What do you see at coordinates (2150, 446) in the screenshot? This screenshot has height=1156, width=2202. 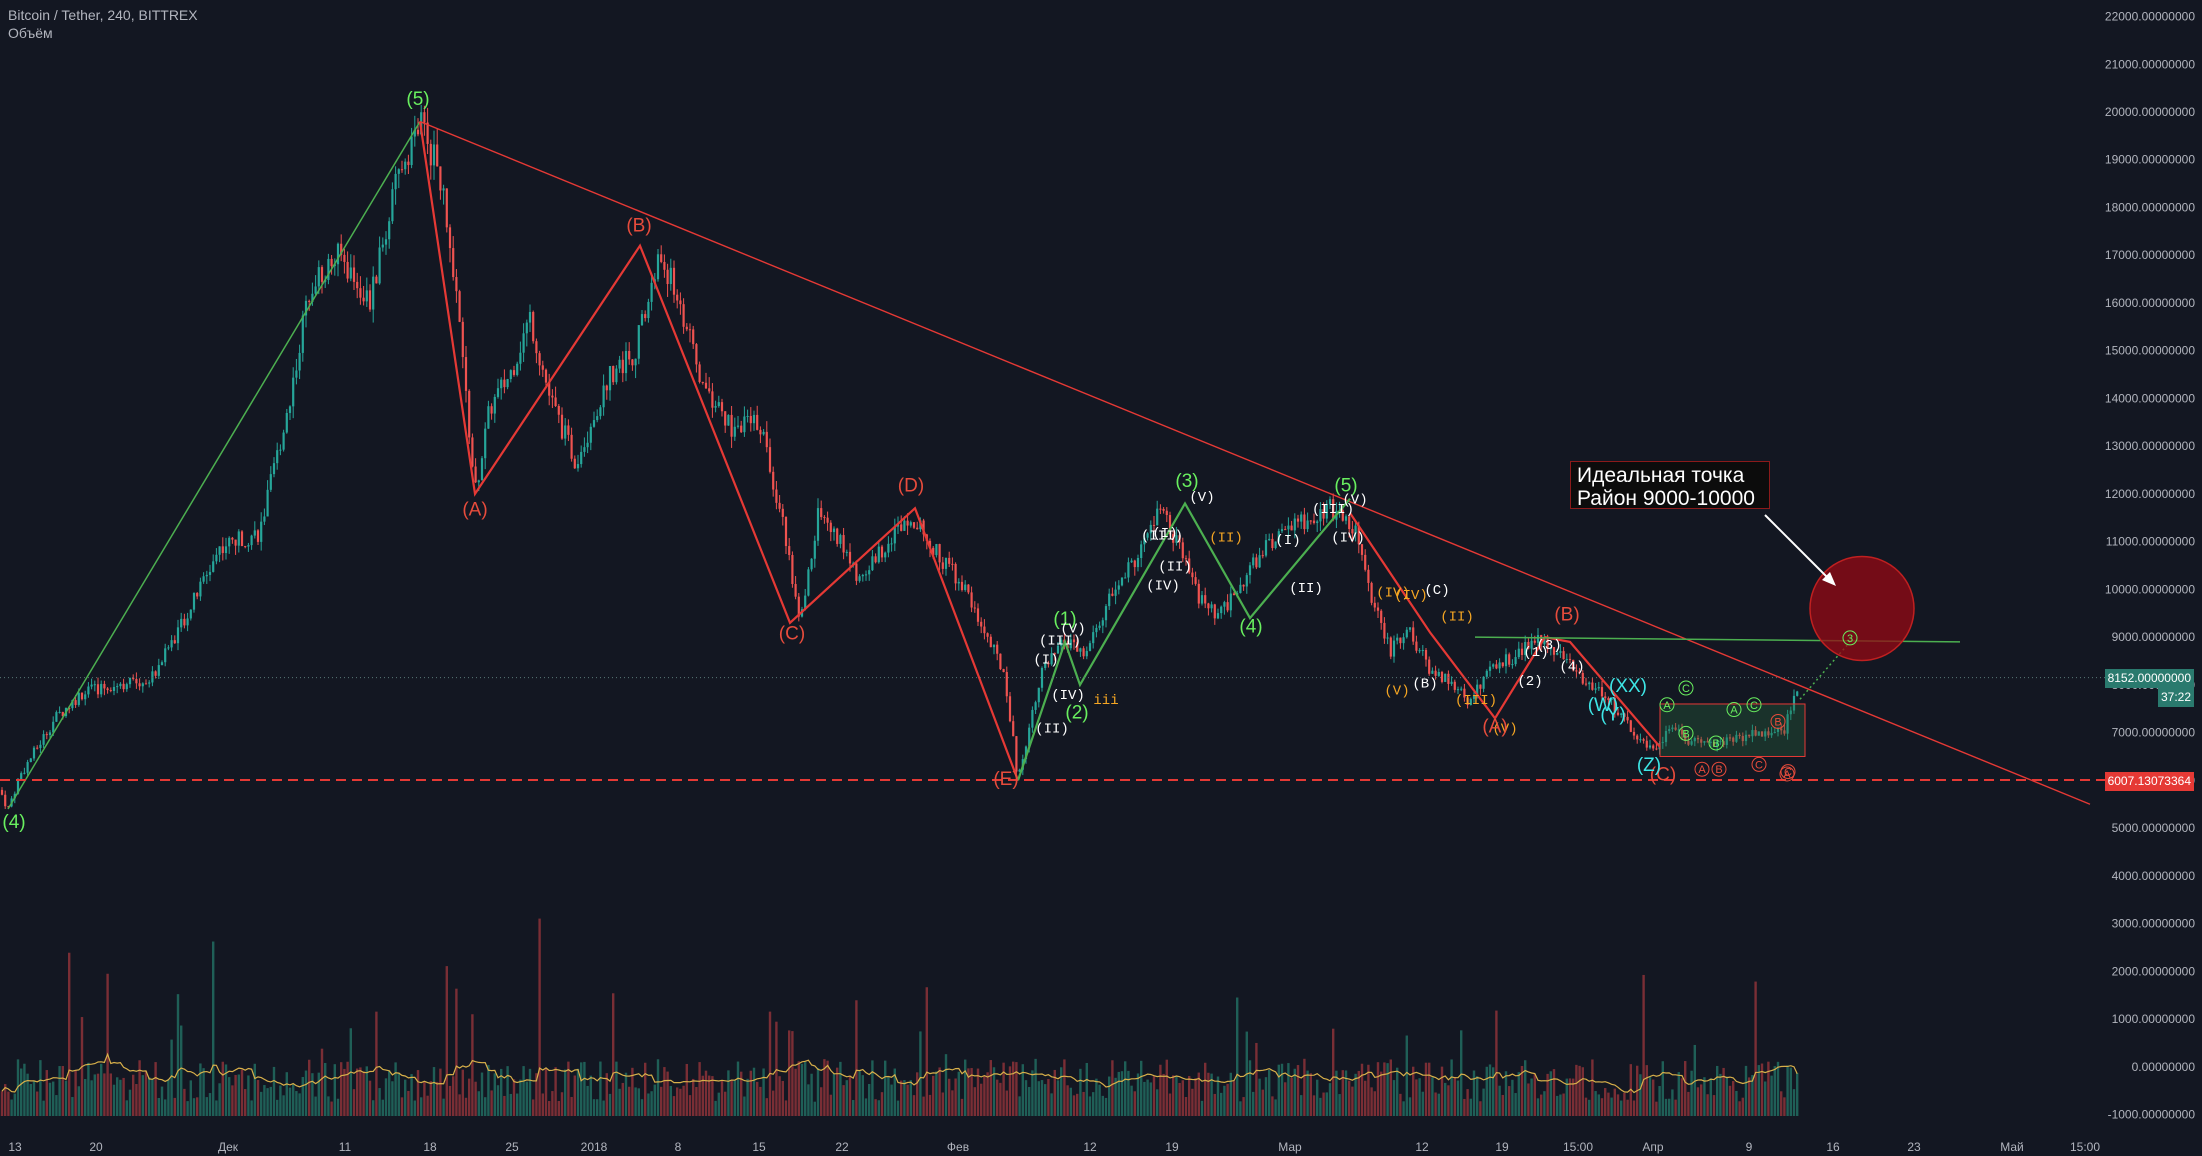 I see `price-tick-label: 13000.00000000` at bounding box center [2150, 446].